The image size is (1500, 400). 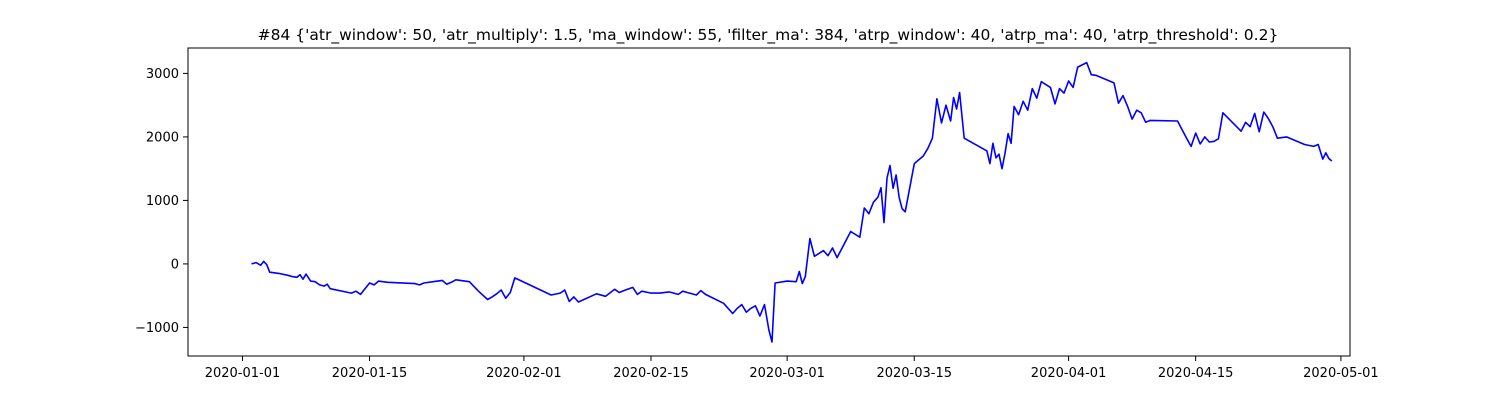 What do you see at coordinates (175, 264) in the screenshot?
I see `y-tick-label: 0` at bounding box center [175, 264].